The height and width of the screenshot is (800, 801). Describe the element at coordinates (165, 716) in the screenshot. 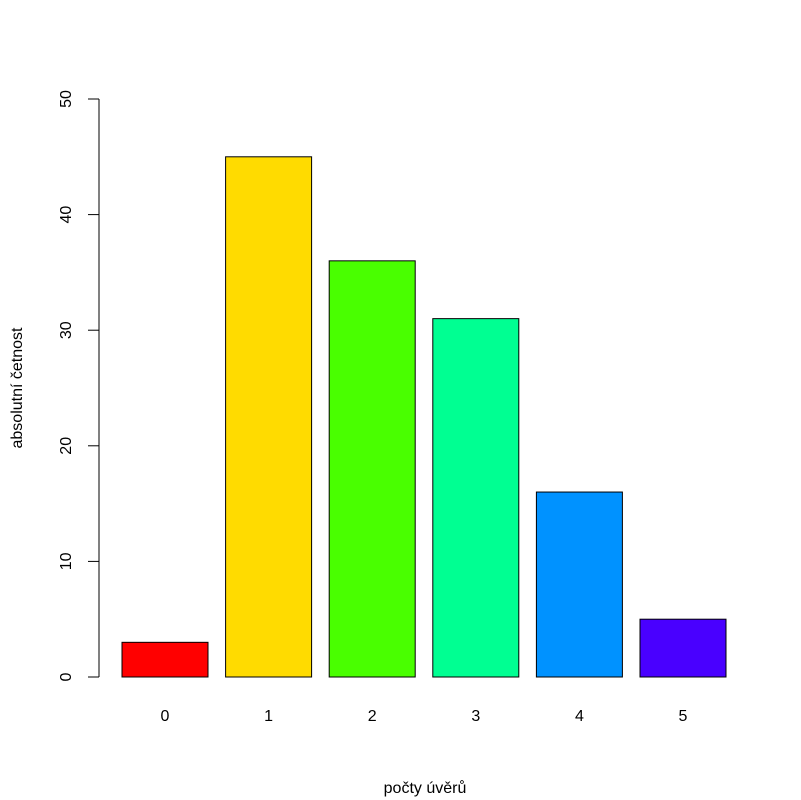

I see `x-tick-label: 0` at that location.